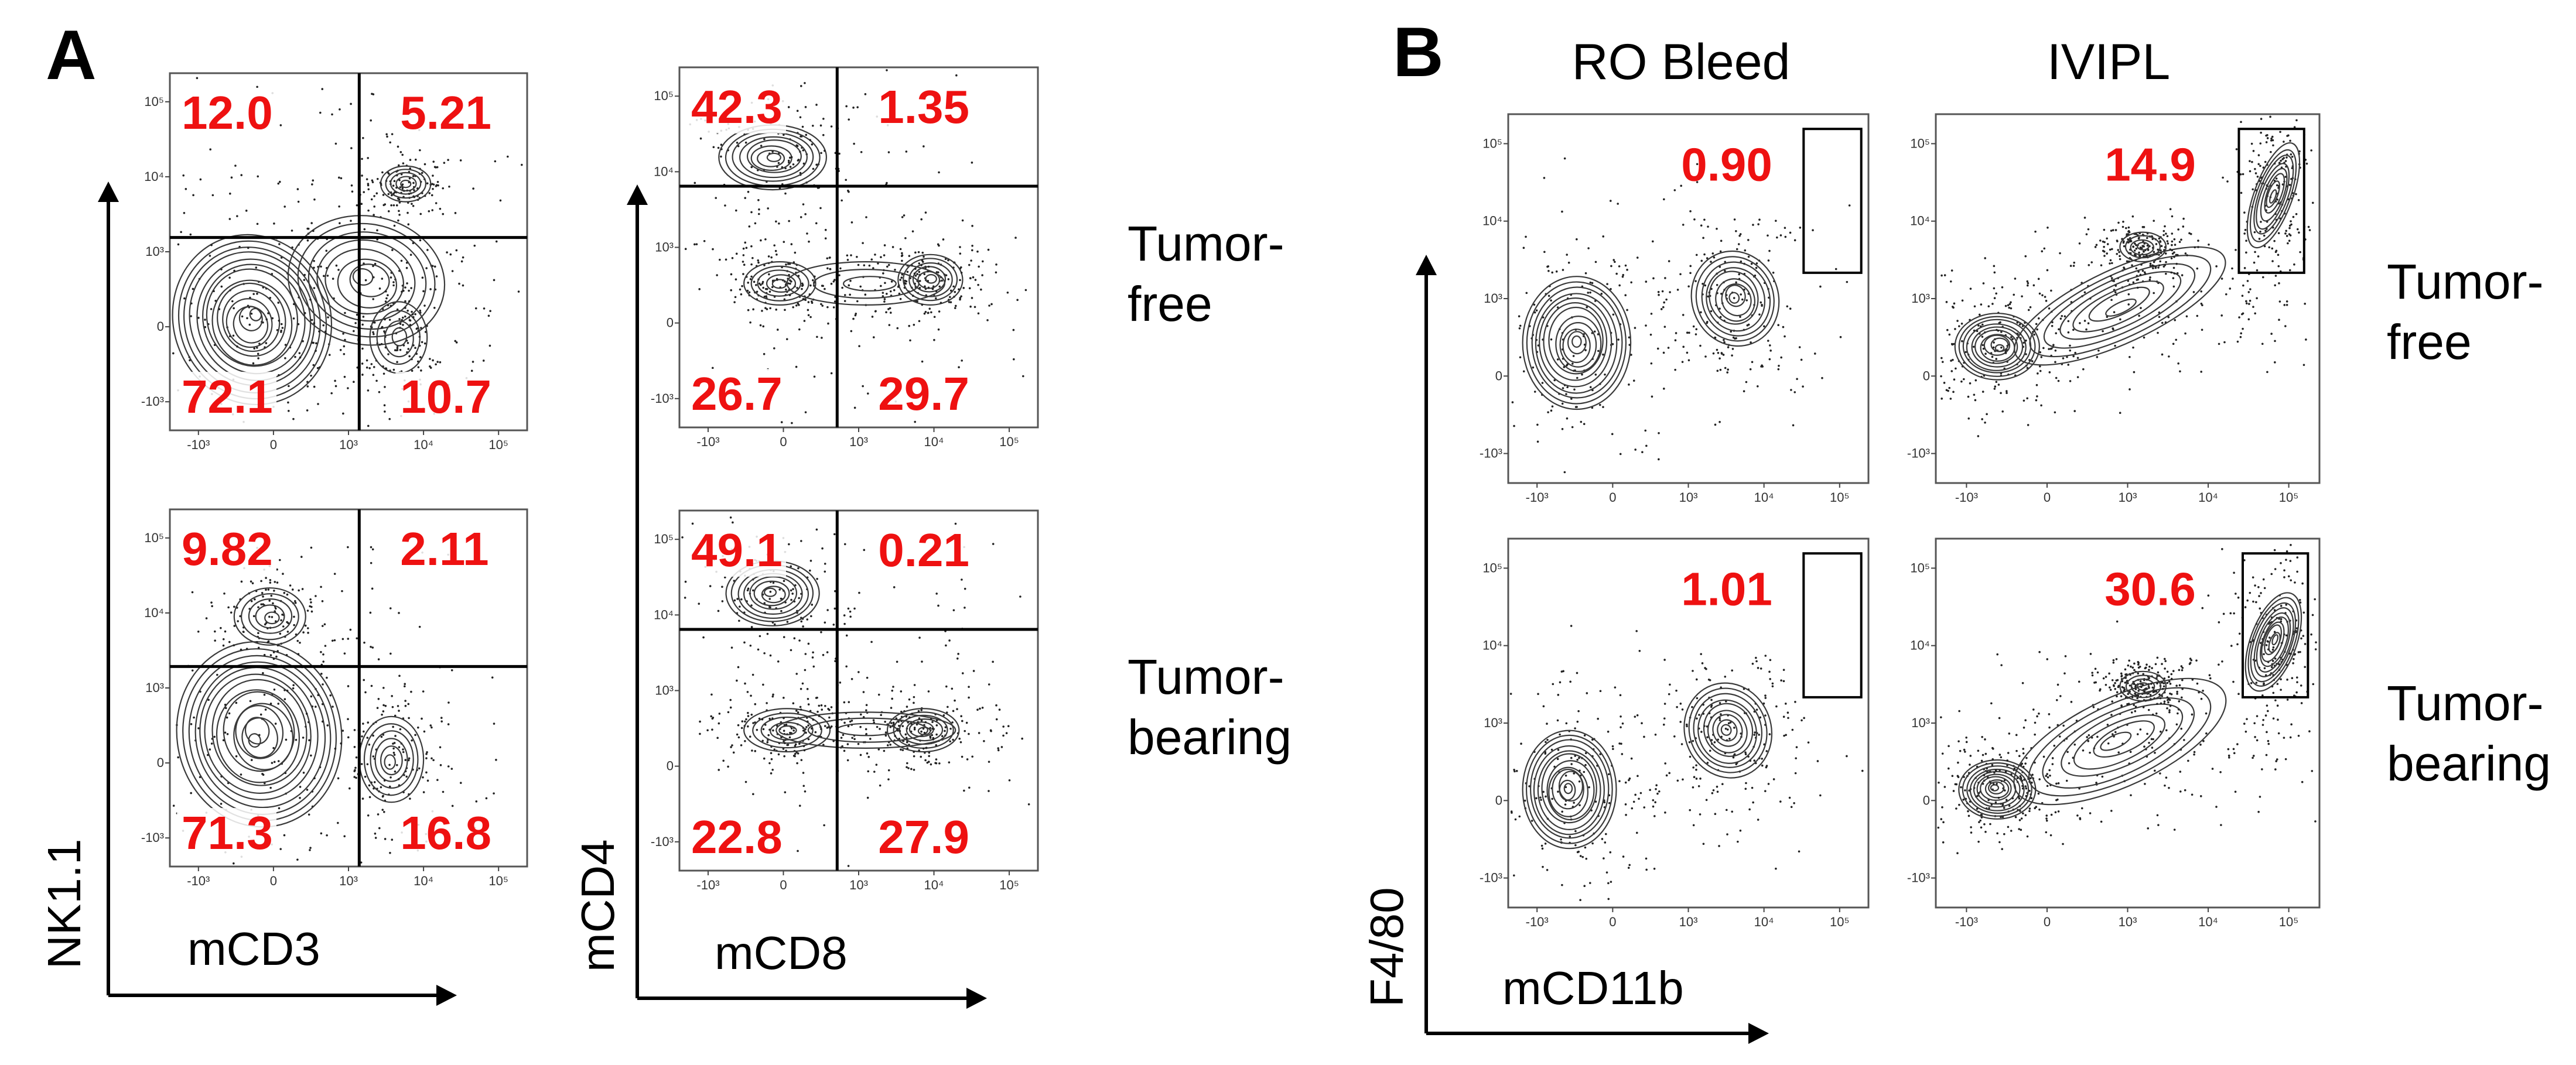 This screenshot has width=2576, height=1065. I want to click on plot-a-nk11-mcd3-tumor-free-contour, so click(367, 284).